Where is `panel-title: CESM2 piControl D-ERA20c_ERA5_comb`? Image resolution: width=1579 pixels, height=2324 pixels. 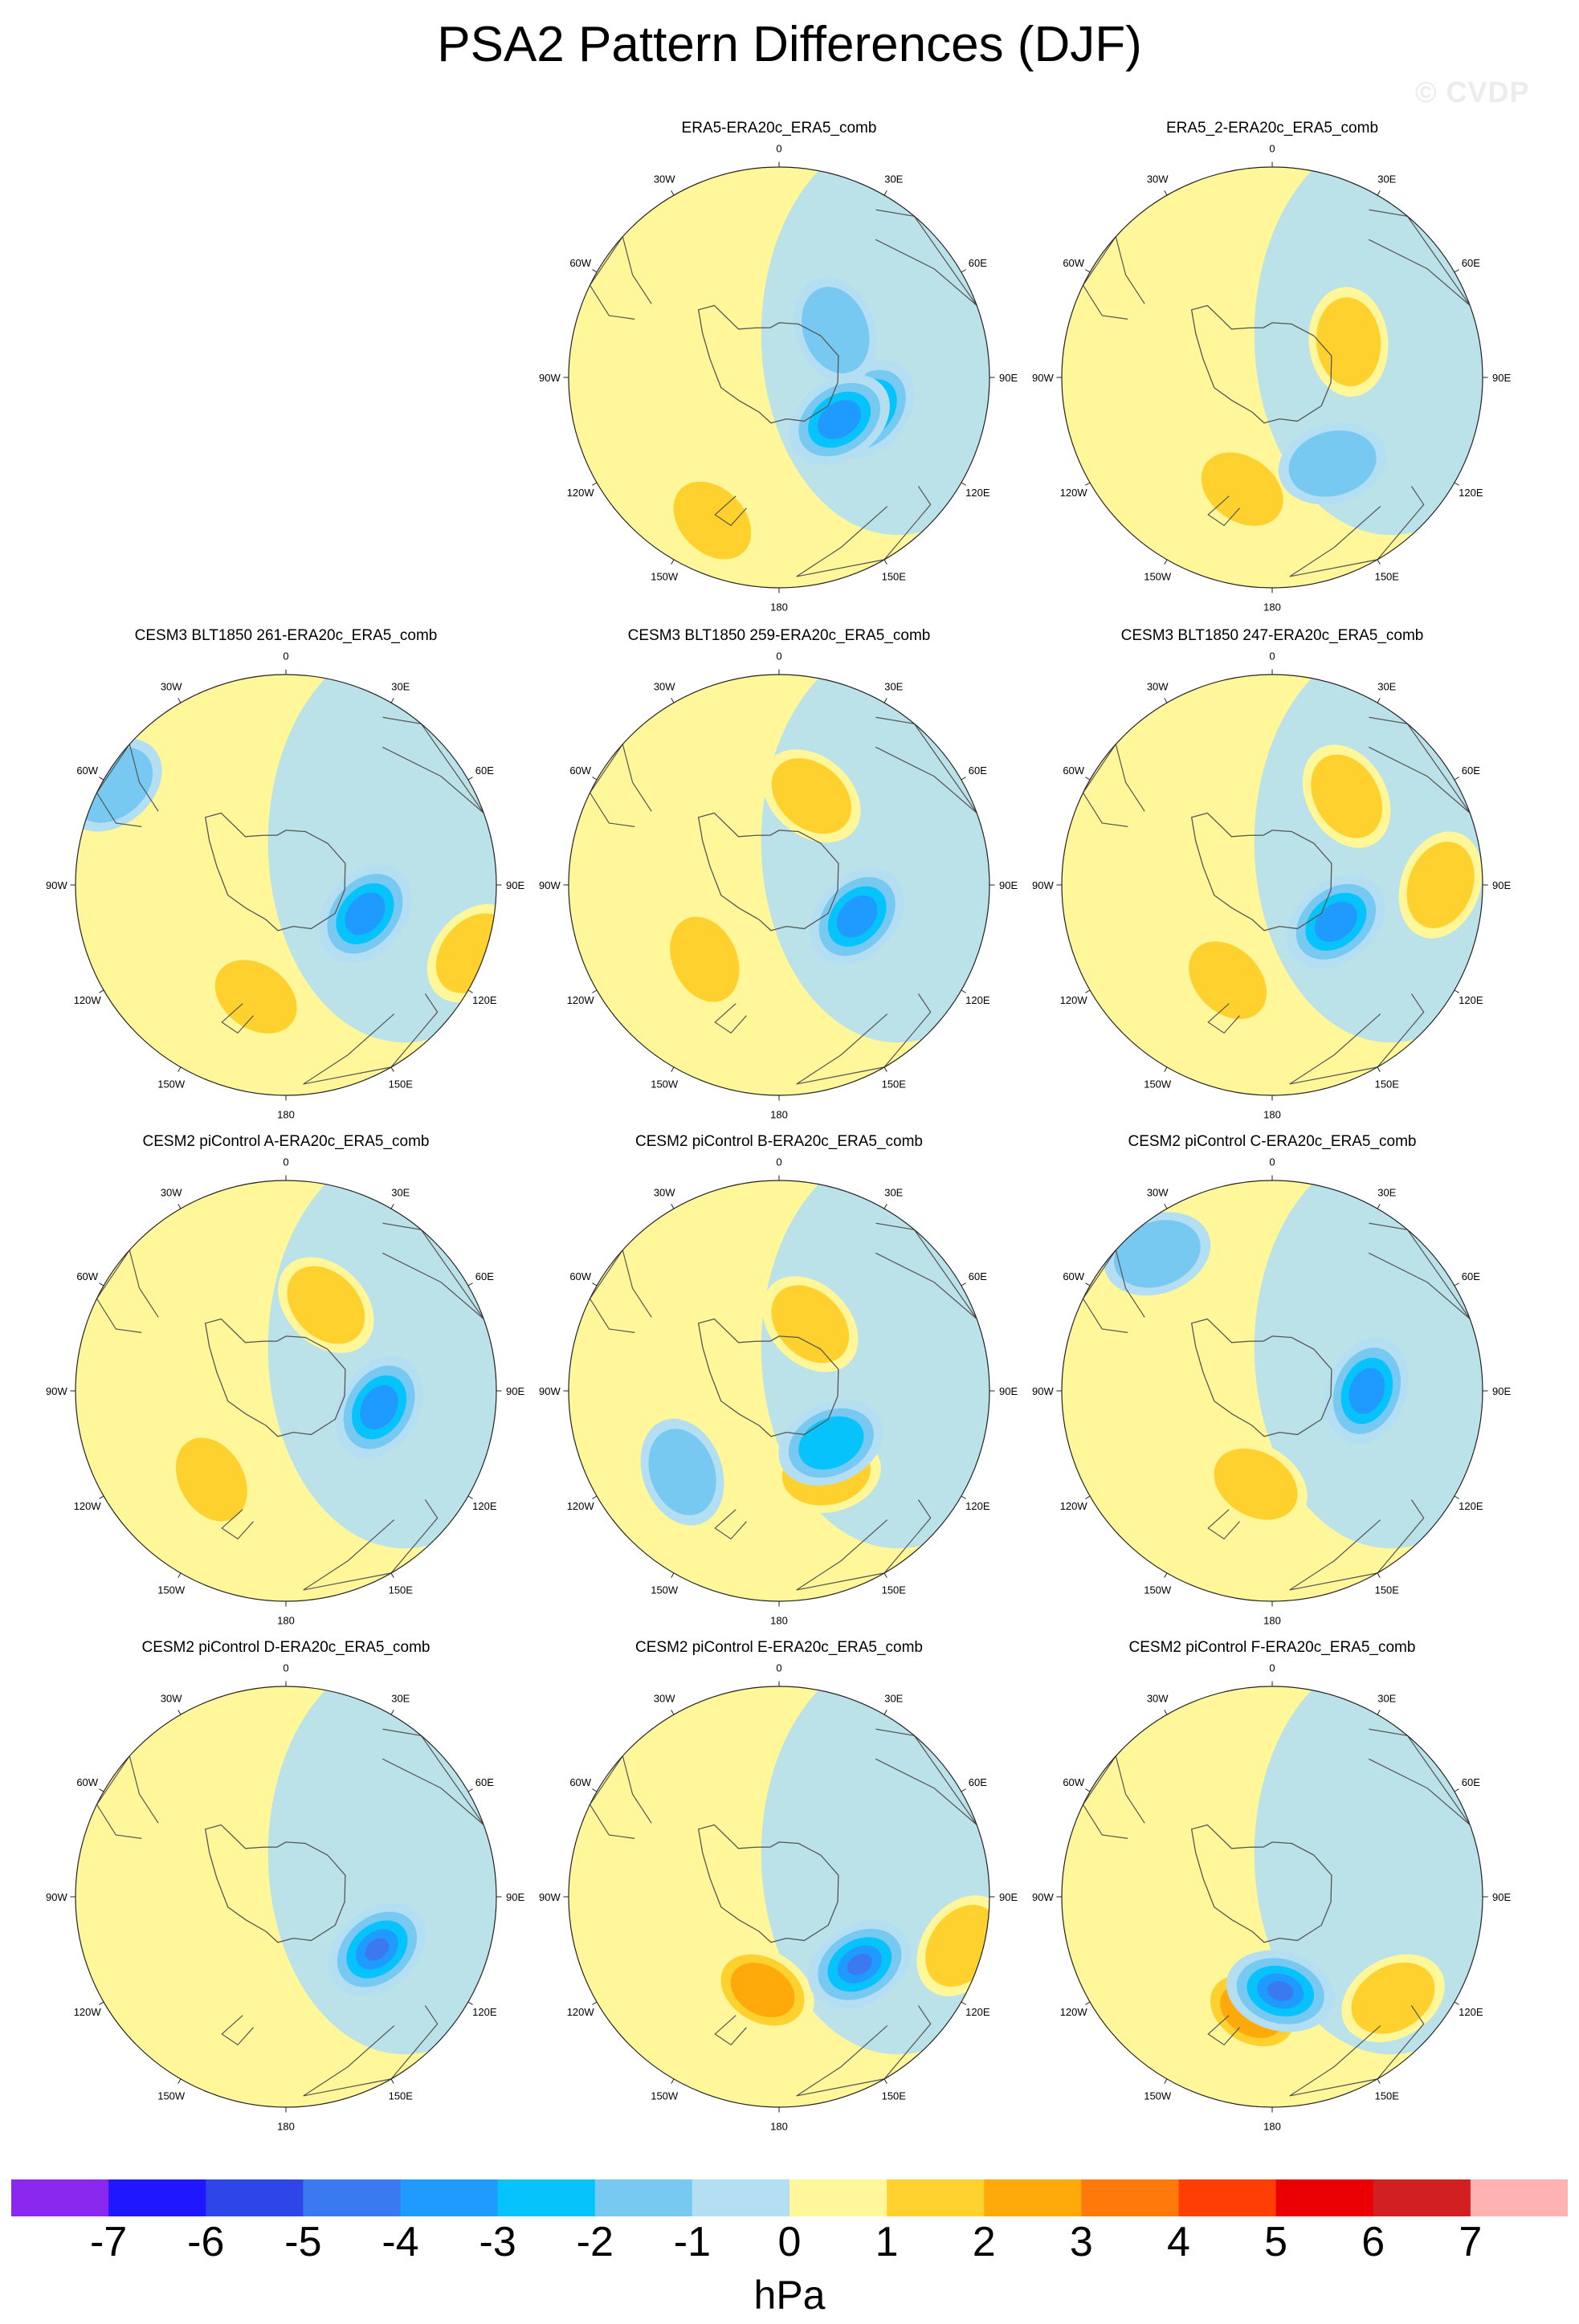 panel-title: CESM2 piControl D-ERA20c_ERA5_comb is located at coordinates (285, 1647).